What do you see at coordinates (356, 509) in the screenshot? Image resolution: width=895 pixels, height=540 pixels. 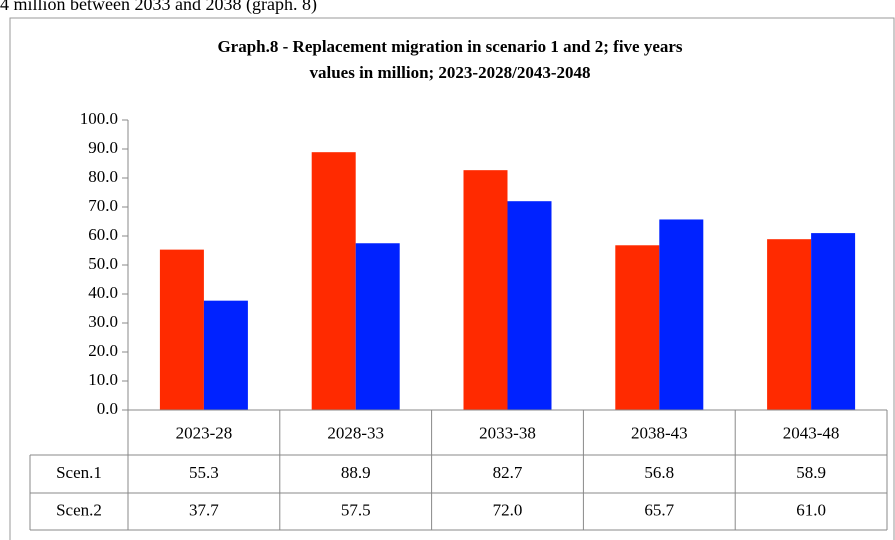 I see `table-value: 57.5` at bounding box center [356, 509].